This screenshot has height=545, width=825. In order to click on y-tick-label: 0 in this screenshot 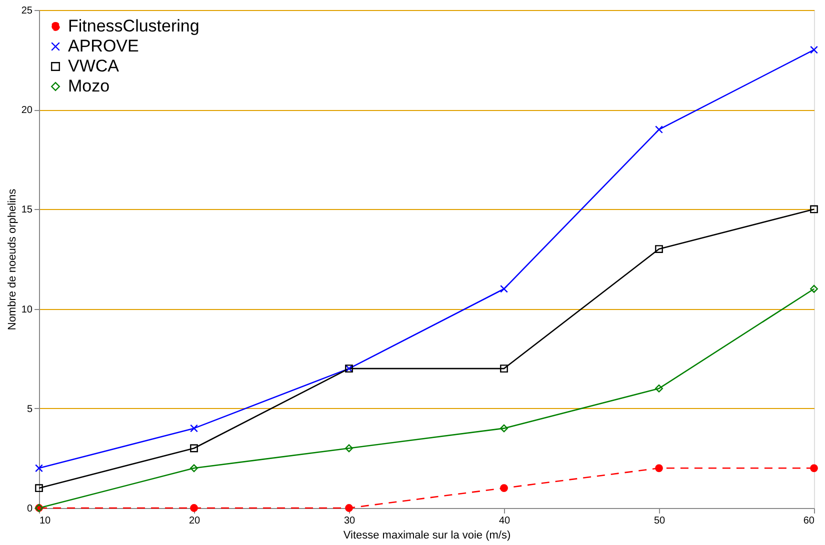, I will do `click(29, 509)`.